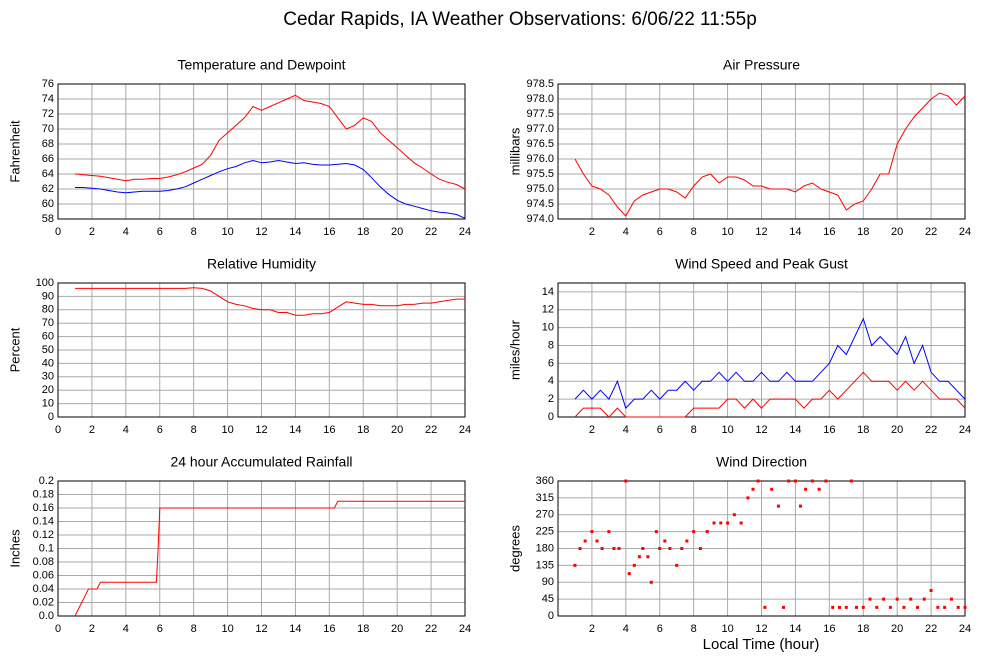  Describe the element at coordinates (761, 462) in the screenshot. I see `chart-title: Wind Direction` at that location.